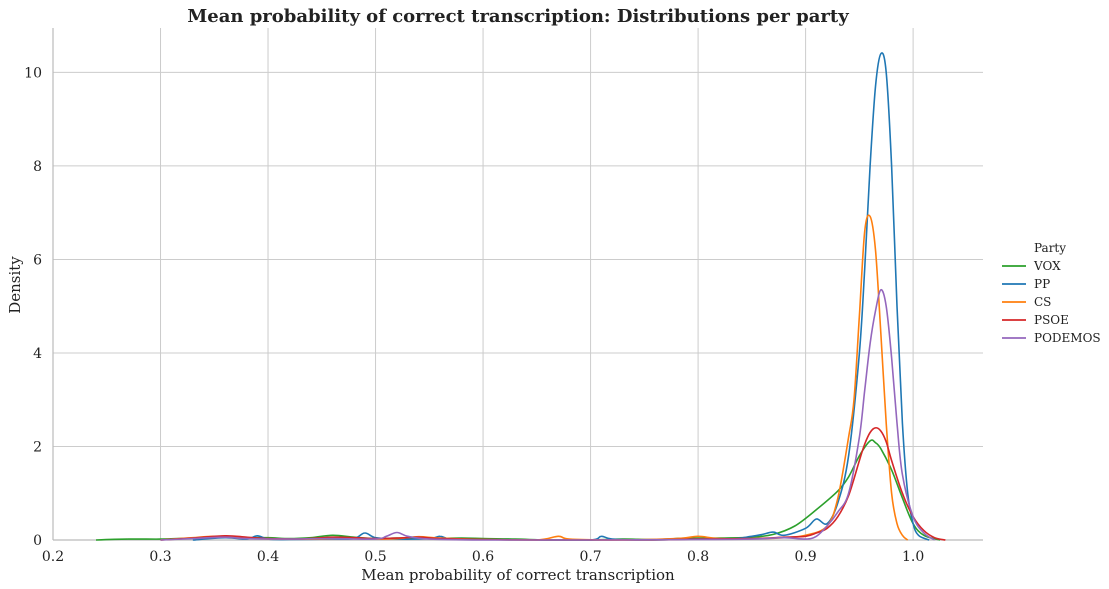 The height and width of the screenshot is (589, 1109). I want to click on y-tick-label: 2, so click(37, 447).